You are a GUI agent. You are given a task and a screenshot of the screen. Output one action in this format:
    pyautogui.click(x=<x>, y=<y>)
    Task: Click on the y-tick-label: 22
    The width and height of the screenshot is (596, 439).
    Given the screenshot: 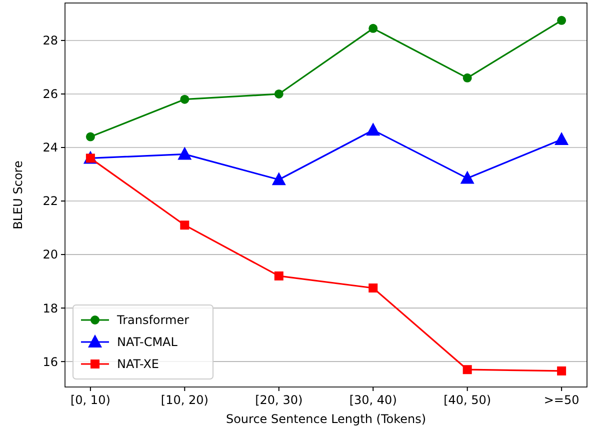 What is the action you would take?
    pyautogui.click(x=50, y=201)
    